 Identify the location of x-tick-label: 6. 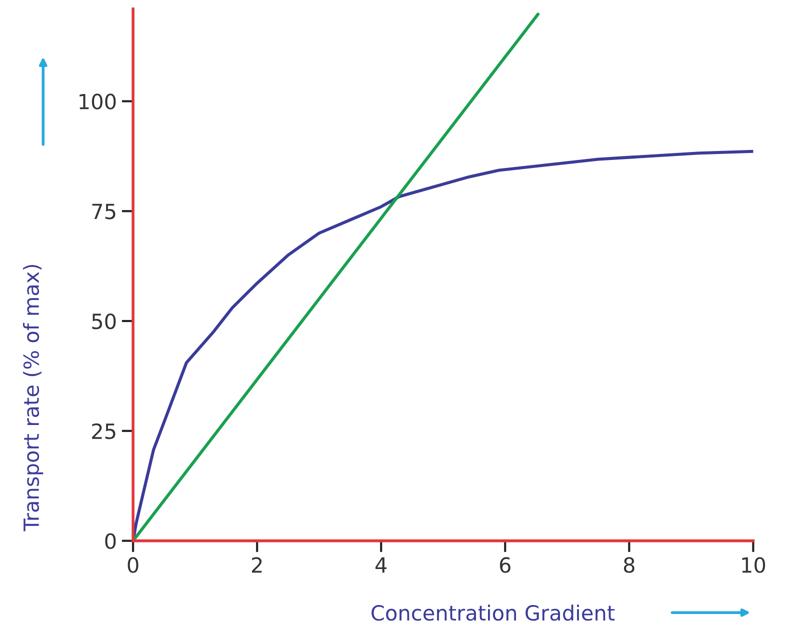
(505, 565).